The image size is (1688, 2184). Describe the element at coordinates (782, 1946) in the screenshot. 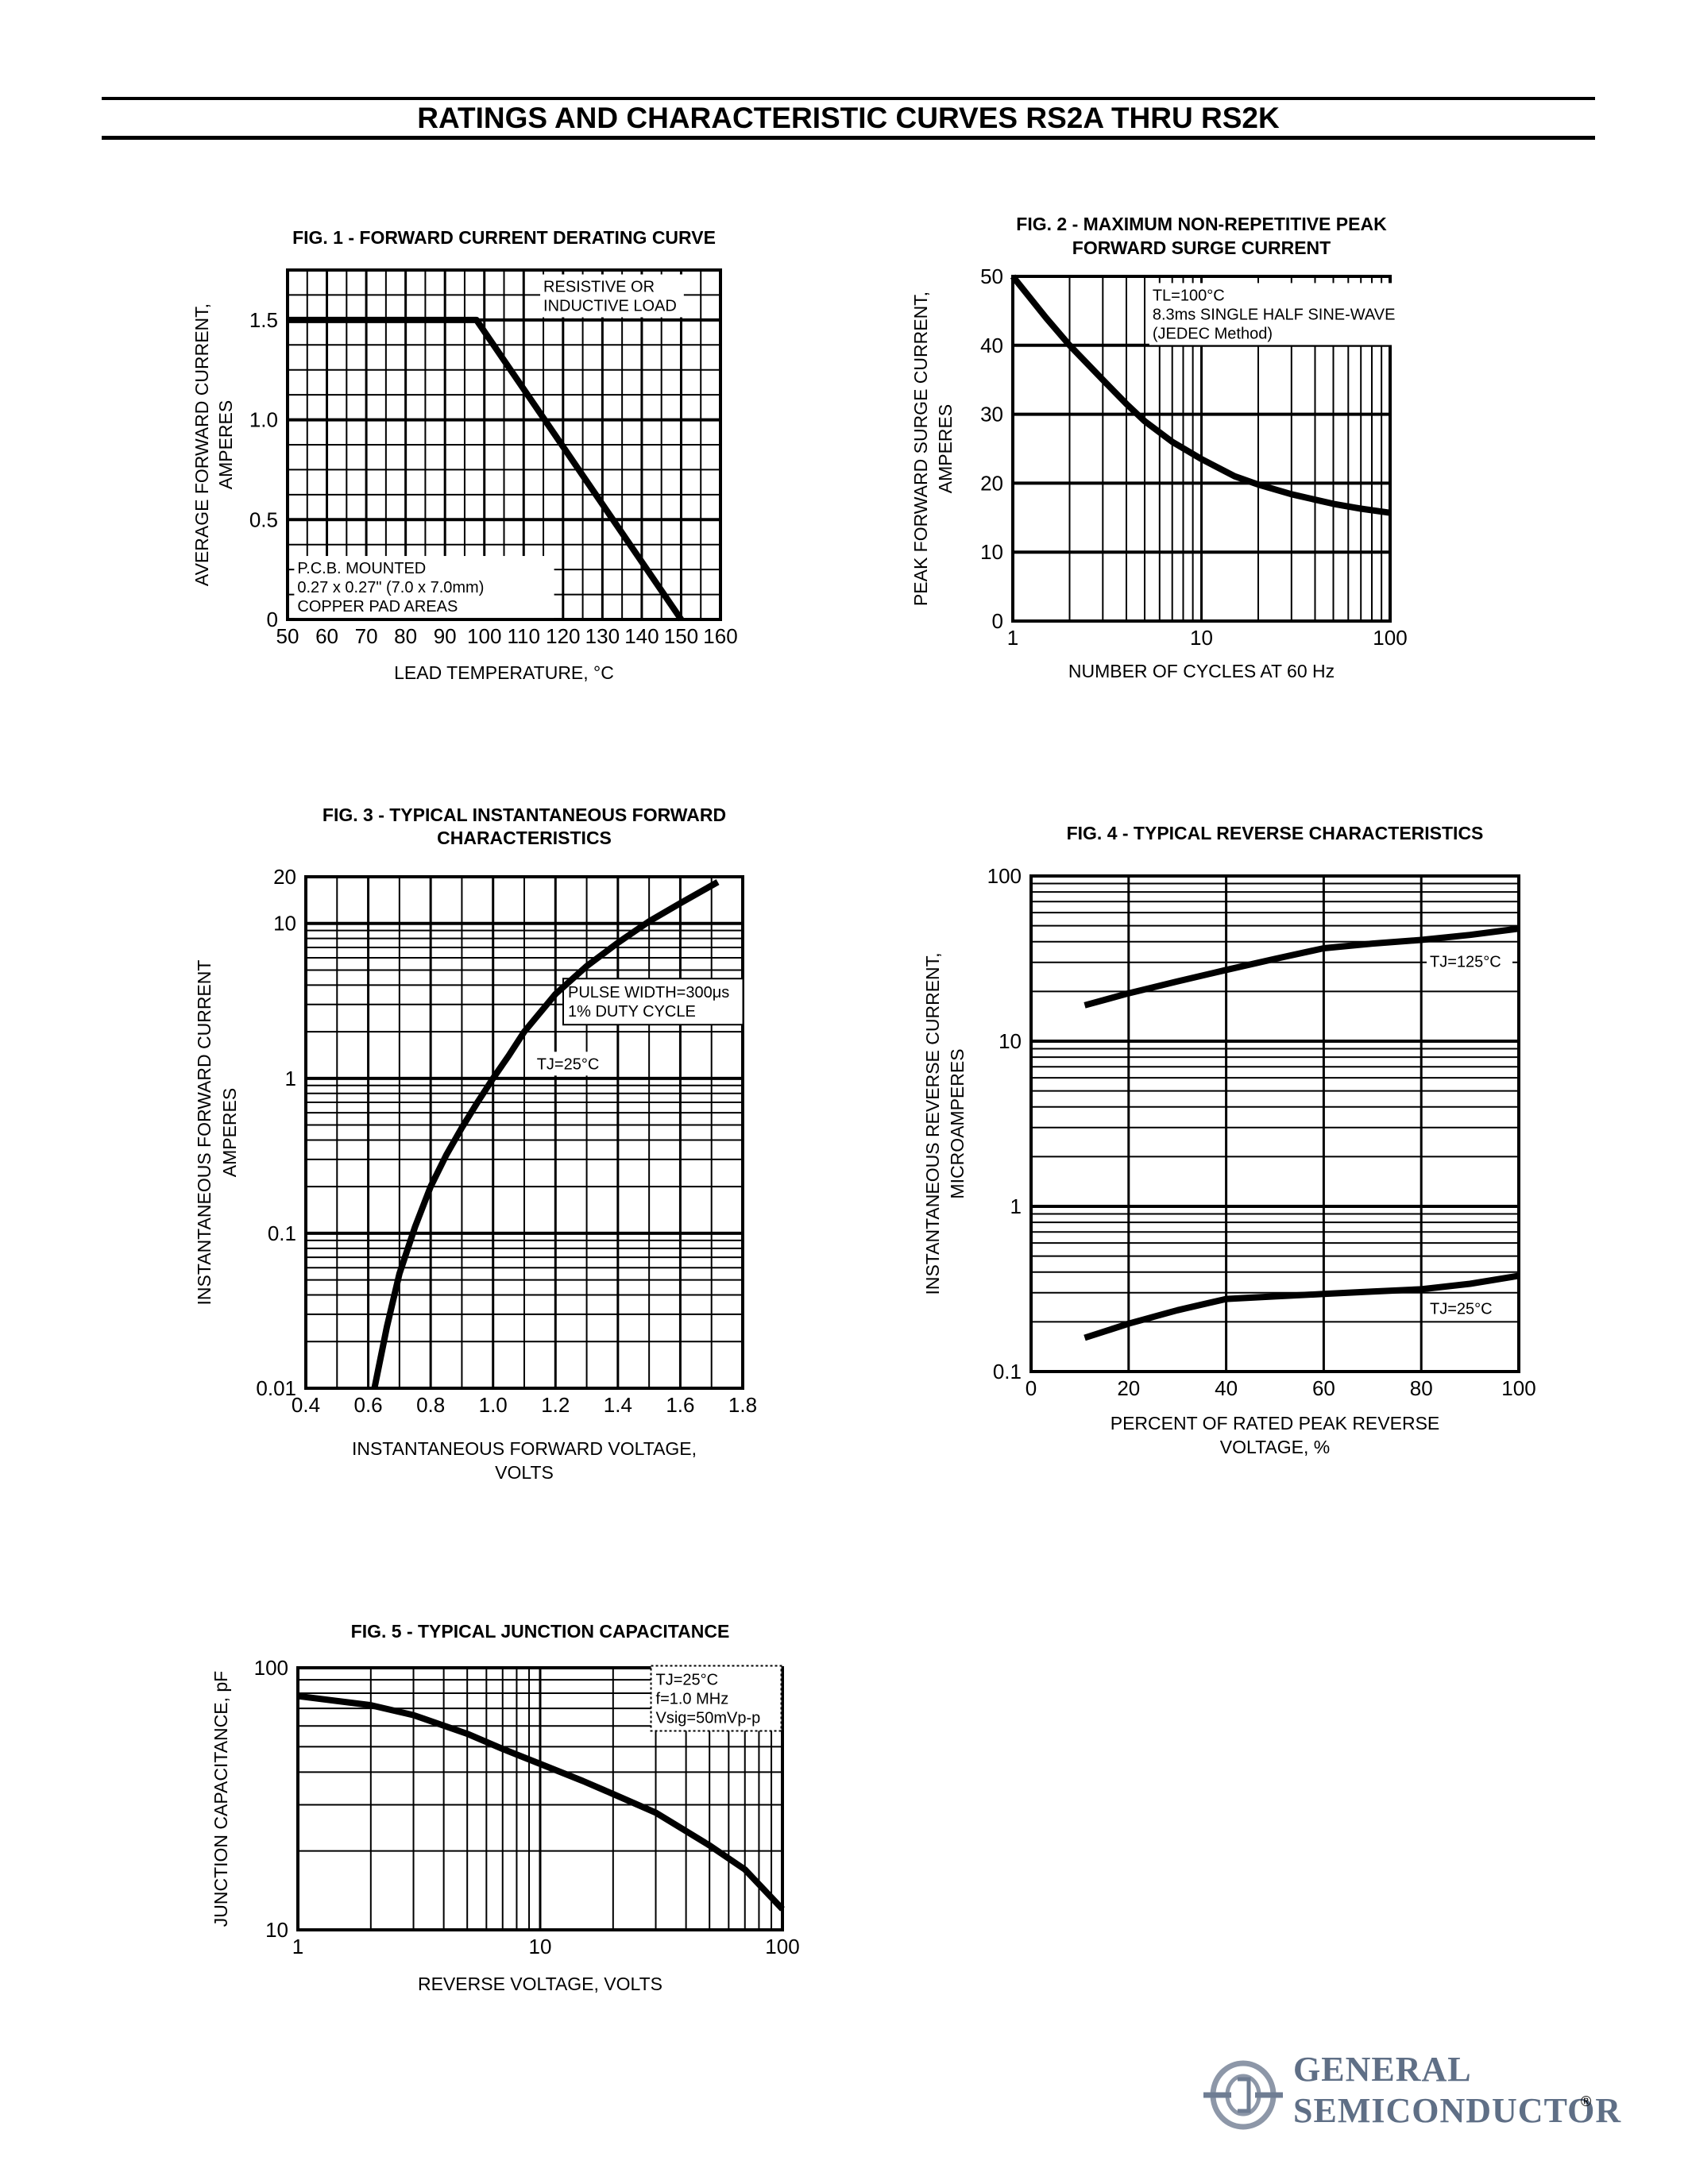

I see `fig5-x-tick-label: 100` at that location.